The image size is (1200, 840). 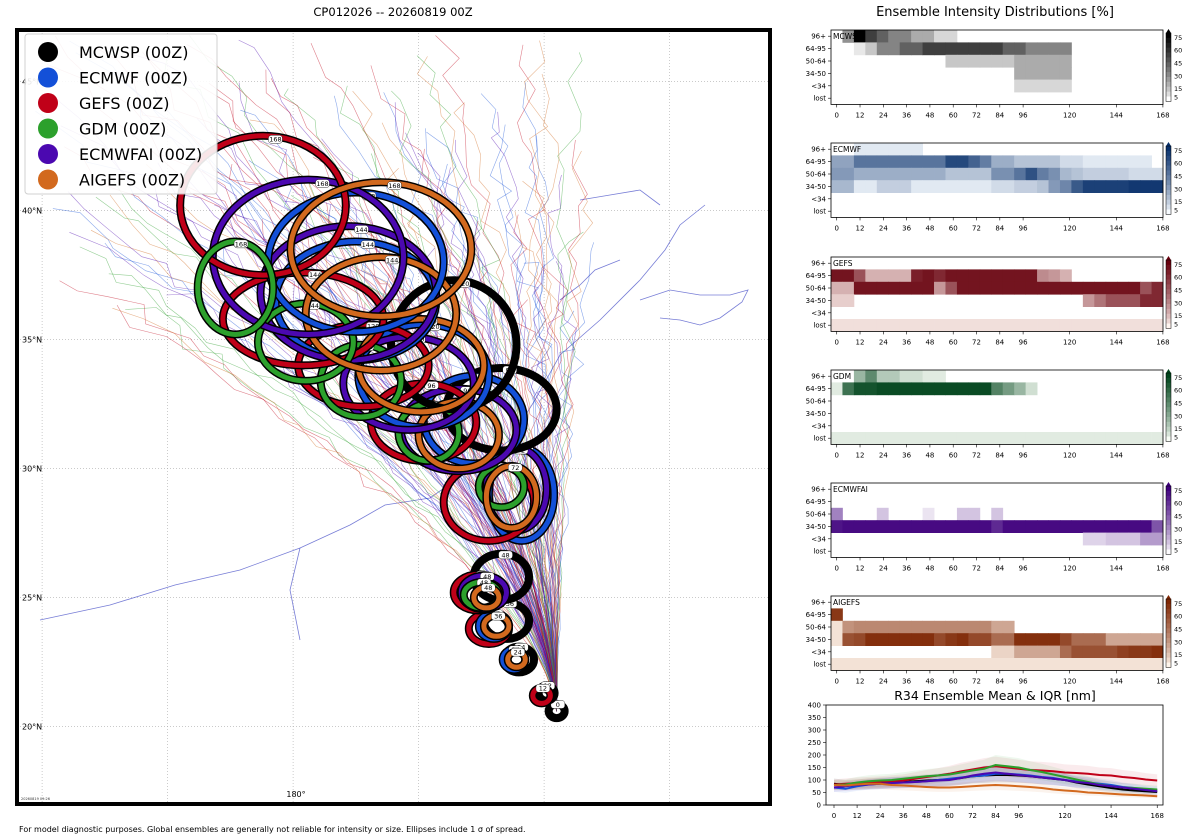 I want to click on colorbar-tick: 5, so click(x=1176, y=98).